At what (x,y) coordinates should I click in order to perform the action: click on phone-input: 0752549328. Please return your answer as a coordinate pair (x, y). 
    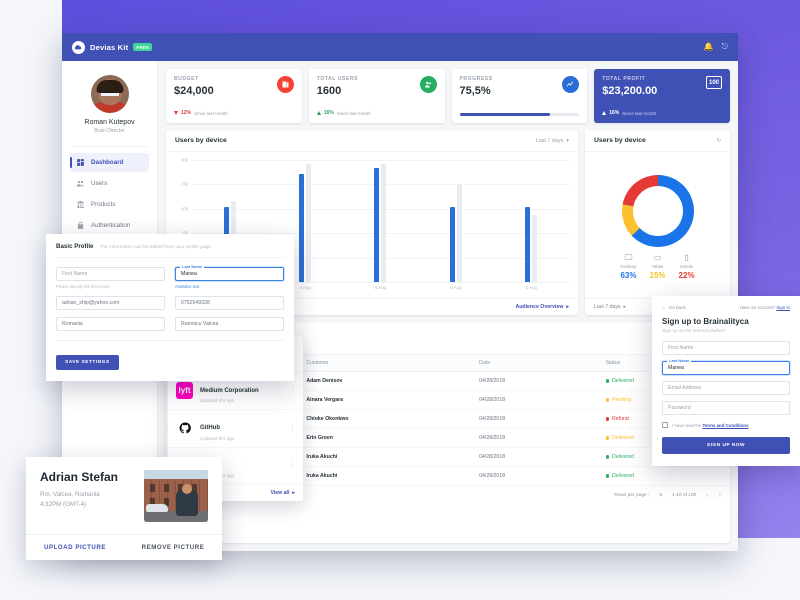
    Looking at the image, I should click on (229, 302).